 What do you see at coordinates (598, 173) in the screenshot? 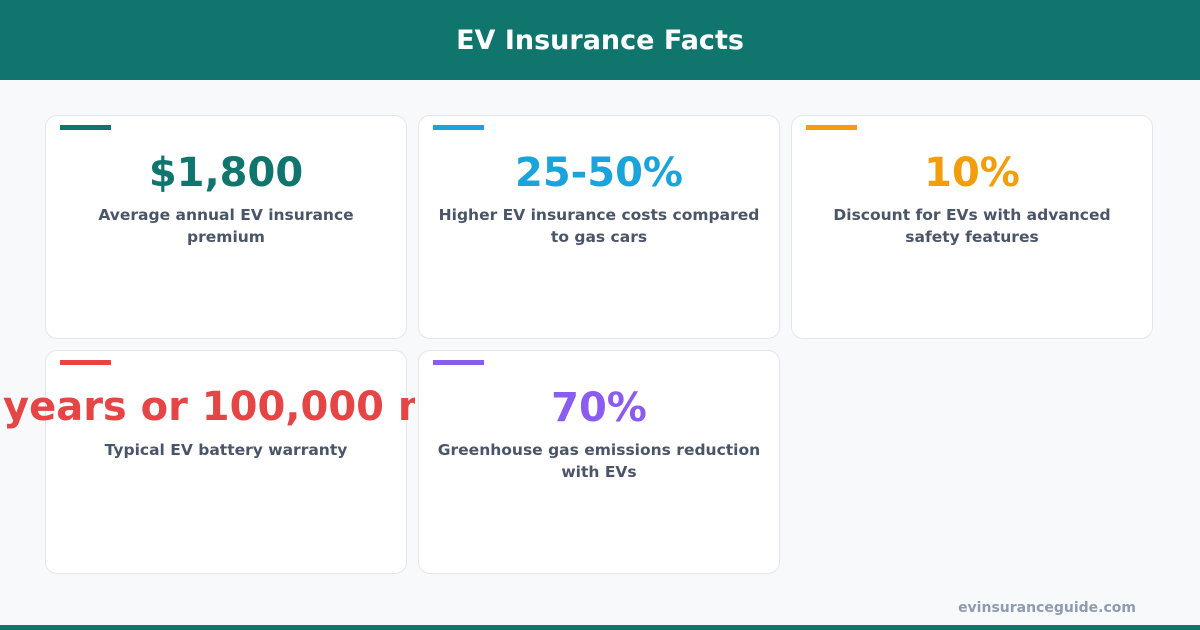
I see `fact-value: 25-50%` at bounding box center [598, 173].